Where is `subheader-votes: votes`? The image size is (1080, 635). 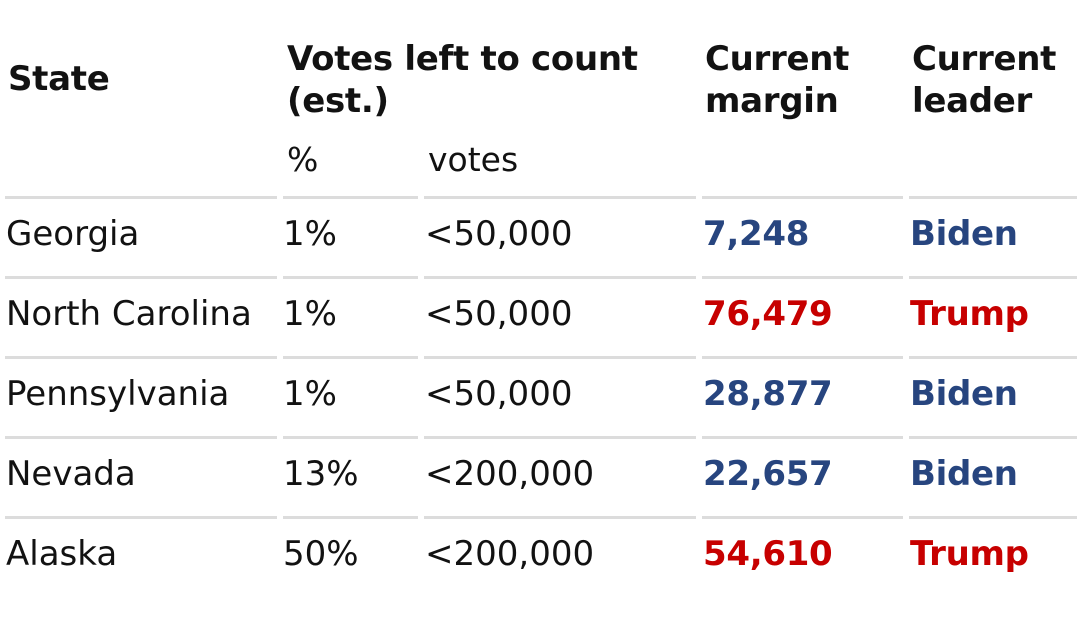
subheader-votes: votes is located at coordinates (473, 159).